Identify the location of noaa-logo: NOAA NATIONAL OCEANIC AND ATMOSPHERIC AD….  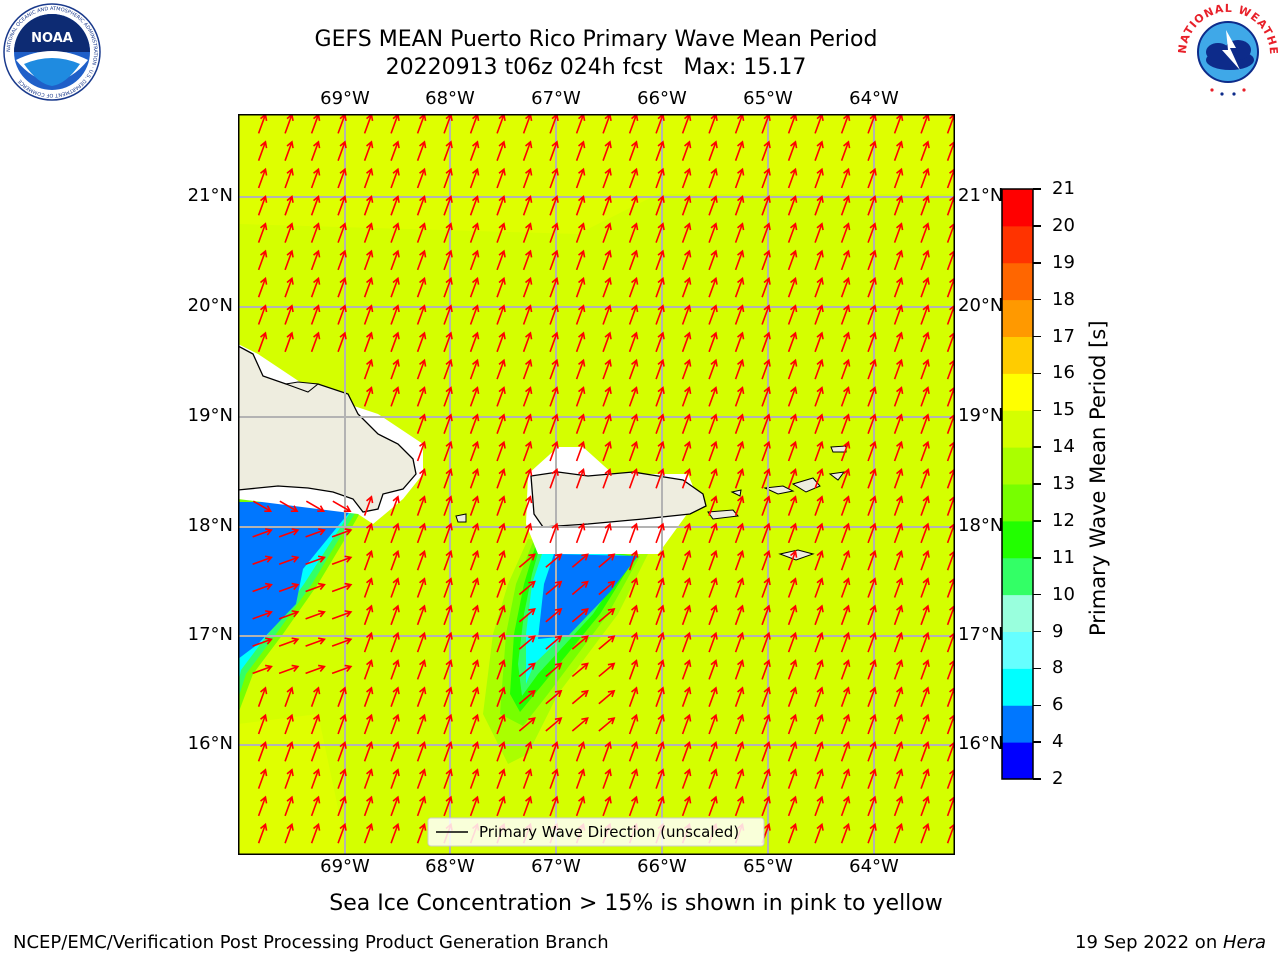
(52, 52).